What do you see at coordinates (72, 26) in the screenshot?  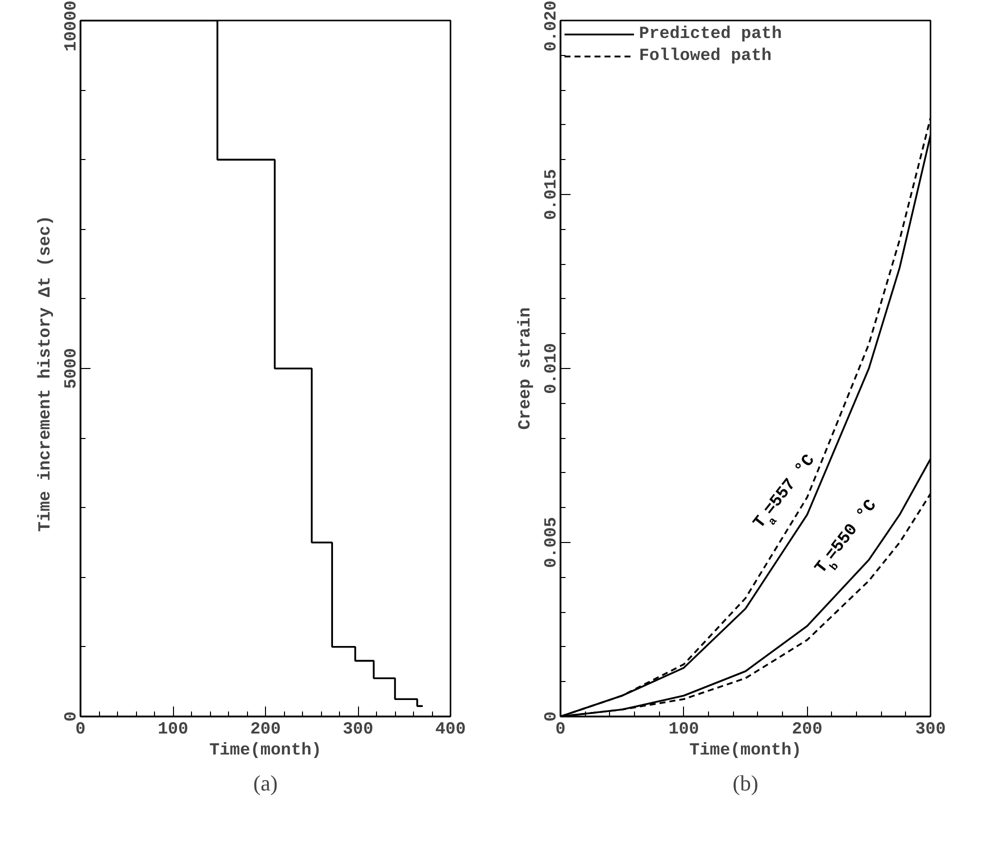 I see `y-tick-label: 10000` at bounding box center [72, 26].